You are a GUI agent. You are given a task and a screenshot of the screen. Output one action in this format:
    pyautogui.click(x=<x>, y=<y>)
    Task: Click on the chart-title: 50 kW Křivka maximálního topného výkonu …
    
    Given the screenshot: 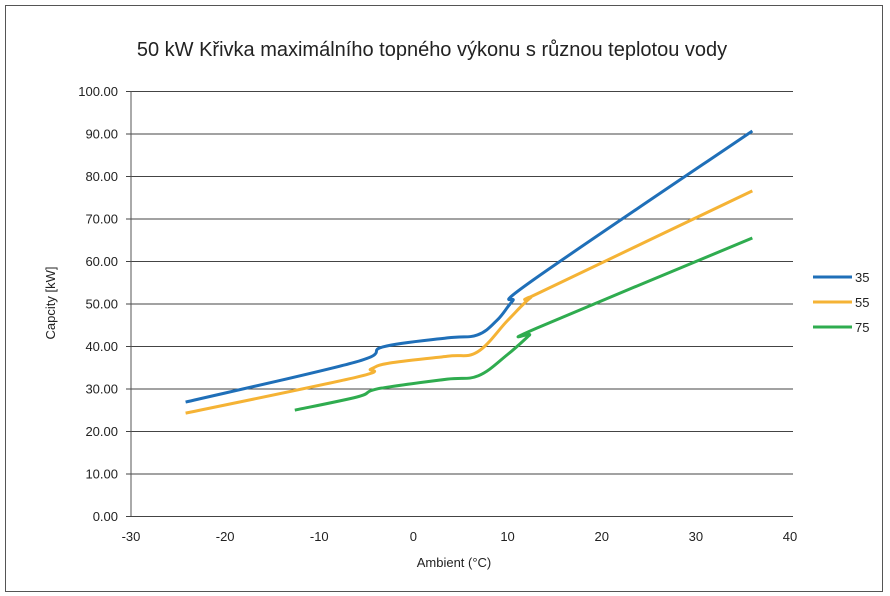 What is the action you would take?
    pyautogui.click(x=432, y=50)
    